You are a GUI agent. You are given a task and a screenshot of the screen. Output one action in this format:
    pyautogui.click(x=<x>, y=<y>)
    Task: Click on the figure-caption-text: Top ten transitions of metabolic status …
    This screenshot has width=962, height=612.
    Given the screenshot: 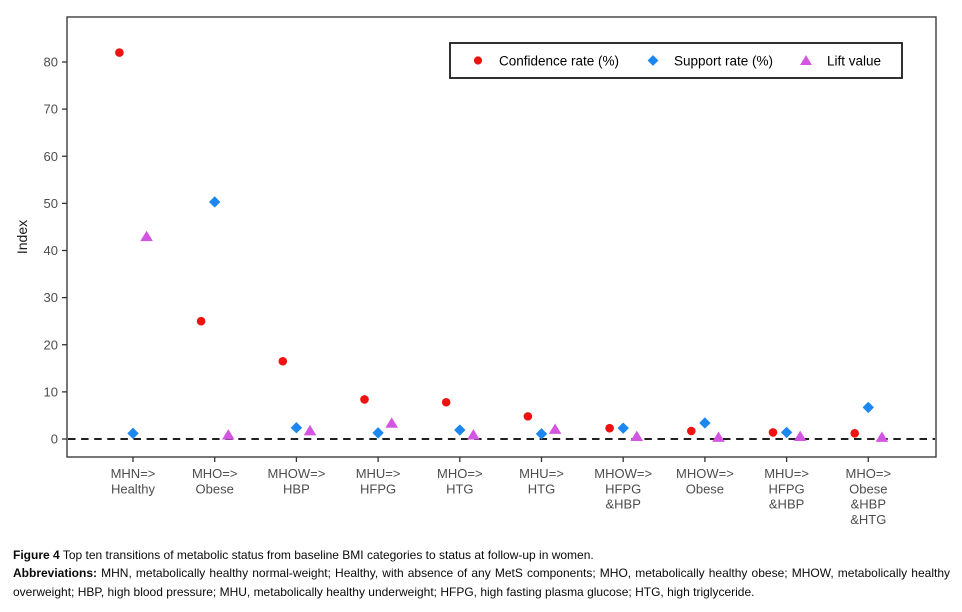 What is the action you would take?
    pyautogui.click(x=328, y=555)
    